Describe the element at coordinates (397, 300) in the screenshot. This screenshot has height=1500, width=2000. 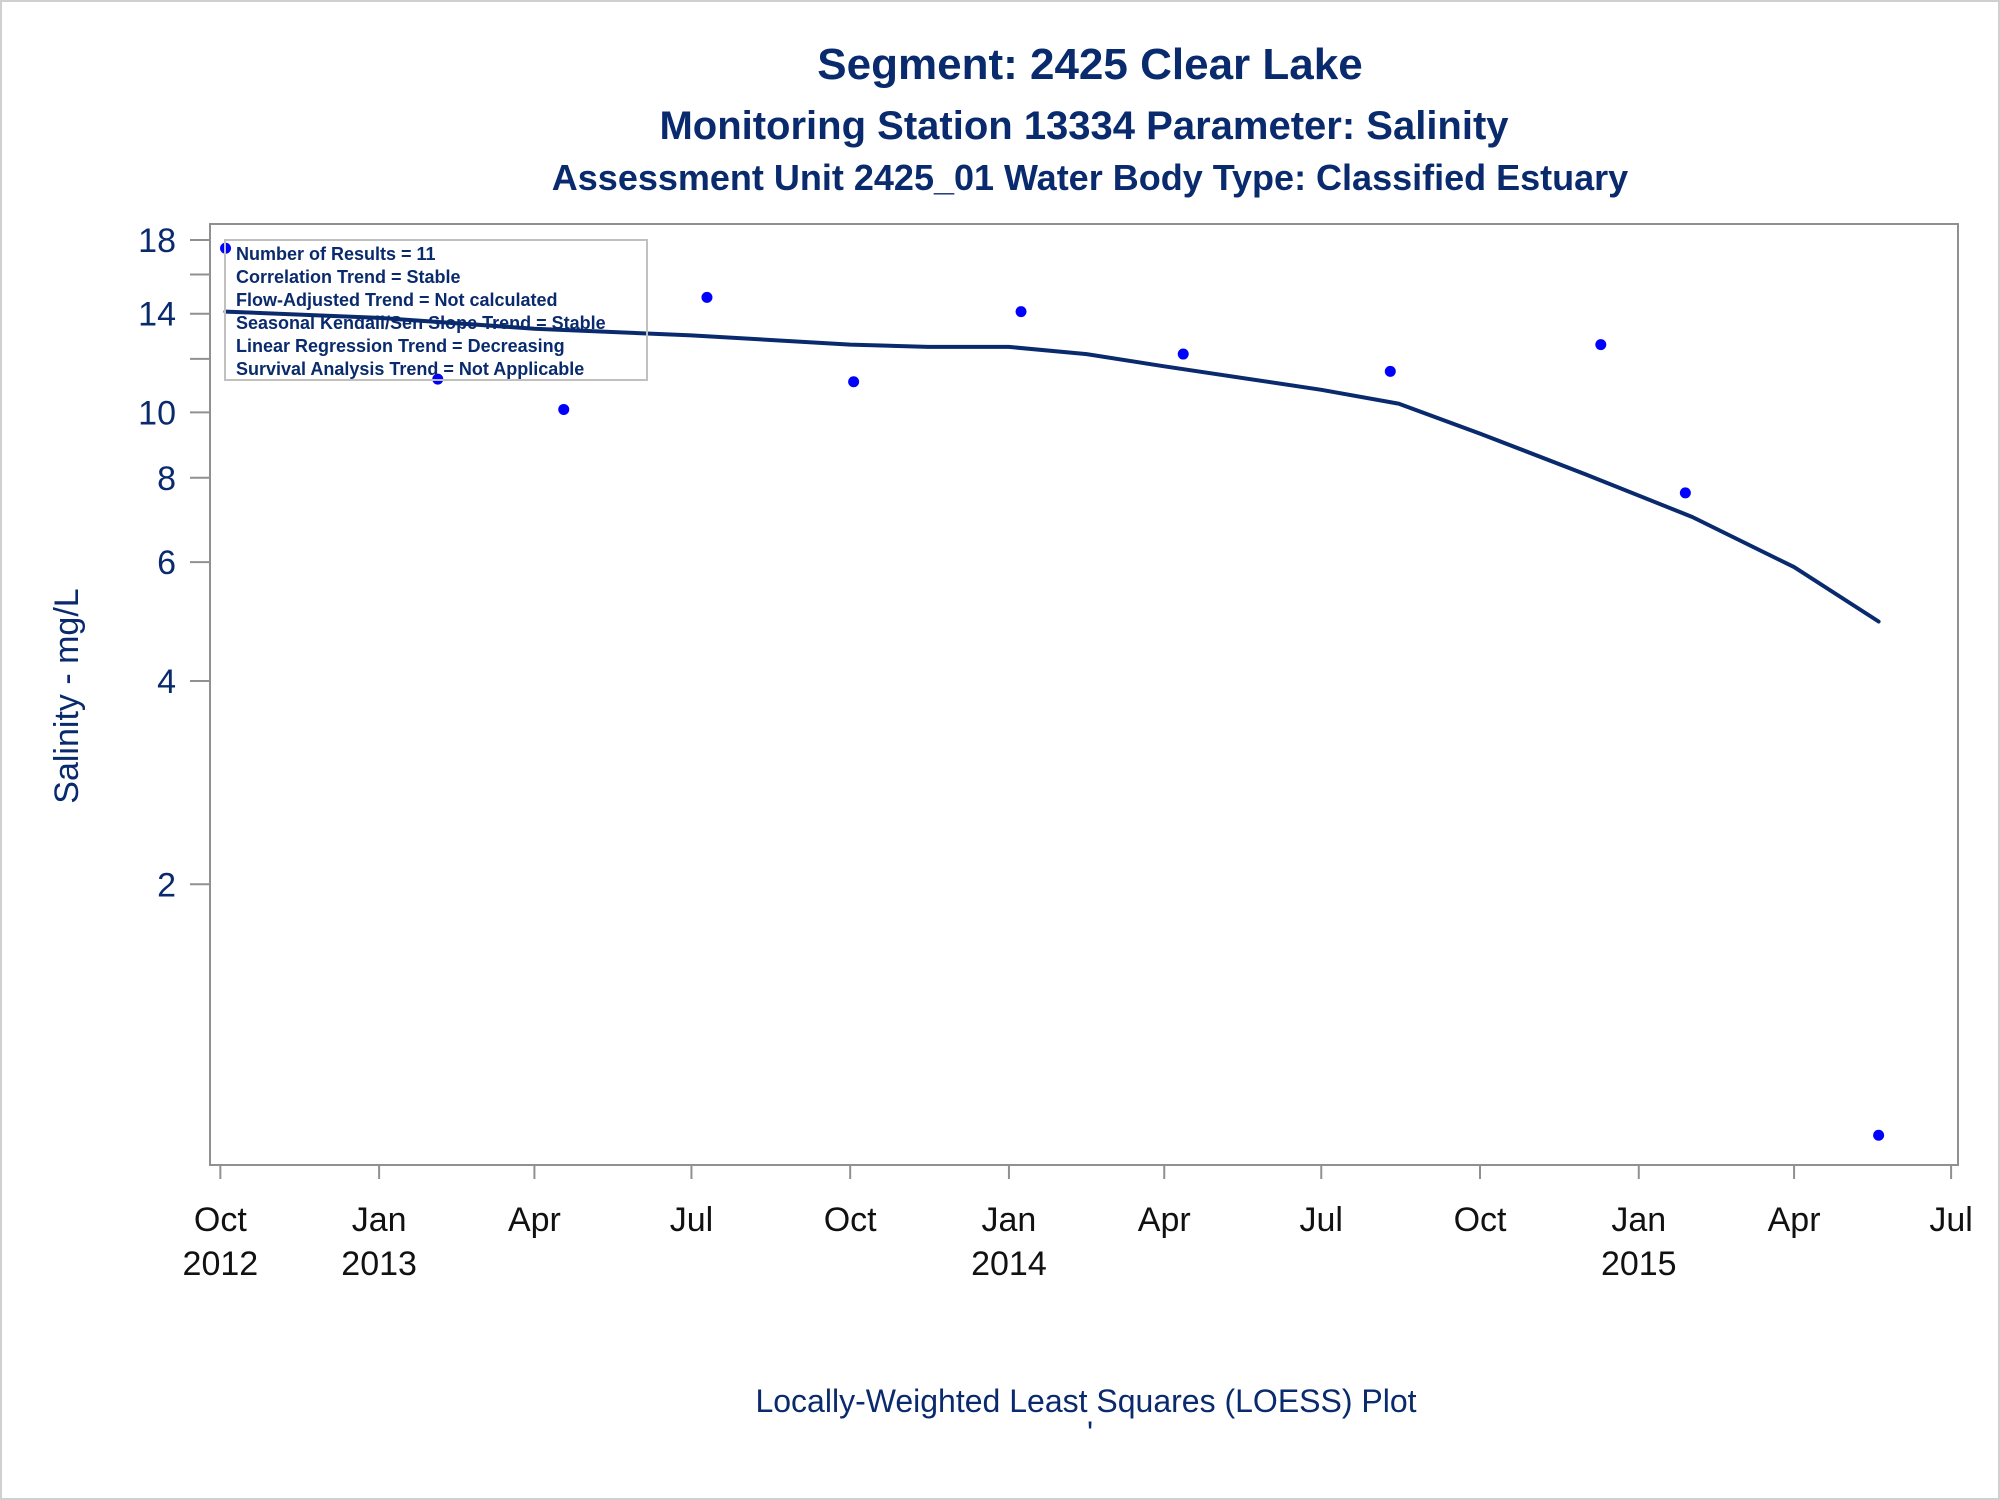
I see `stats-line: Flow-Adjusted Trend = Not calculated` at that location.